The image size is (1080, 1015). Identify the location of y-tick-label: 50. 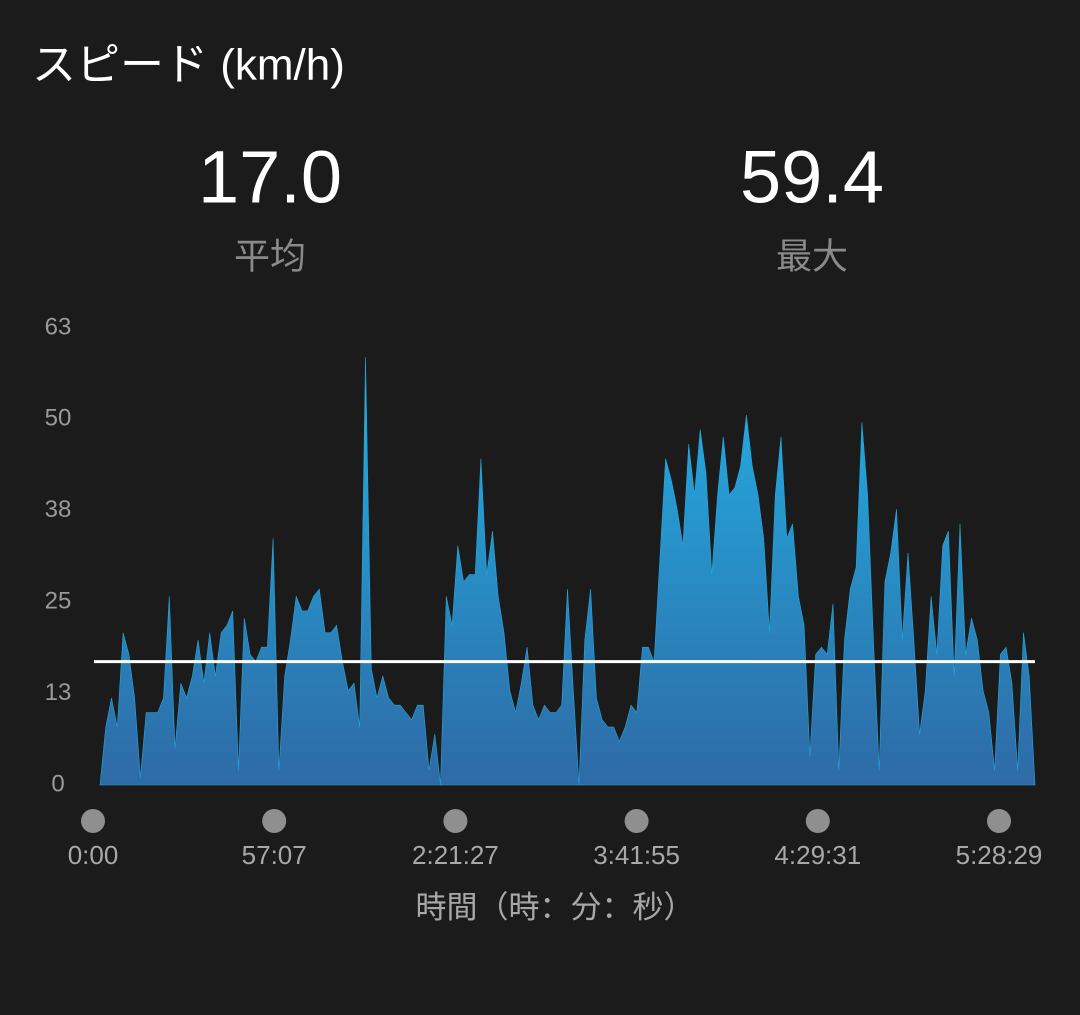
(58, 418).